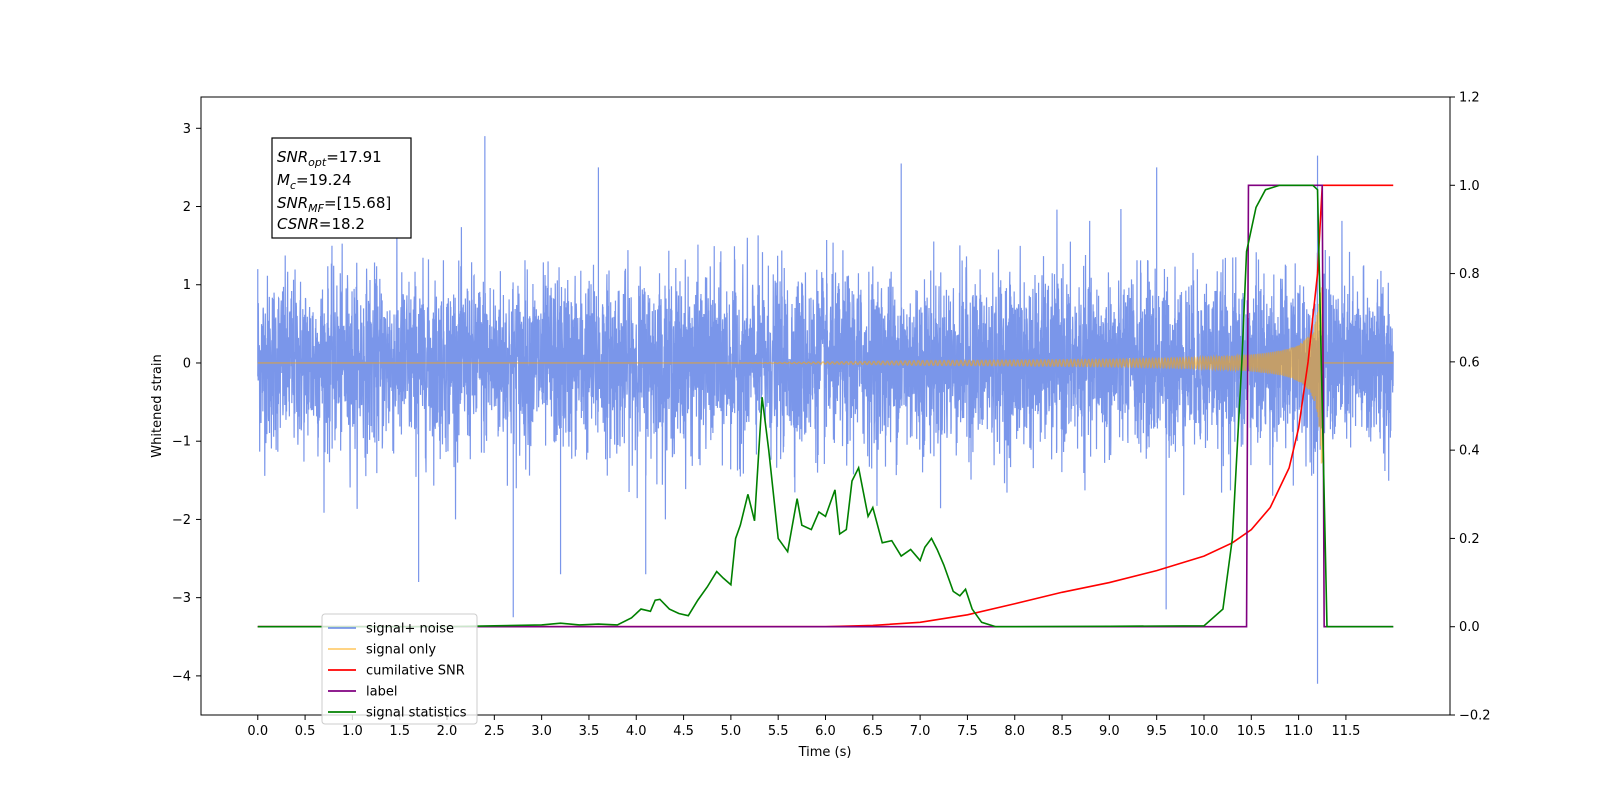  What do you see at coordinates (1109, 731) in the screenshot?
I see `x-tick-label: 9.0` at bounding box center [1109, 731].